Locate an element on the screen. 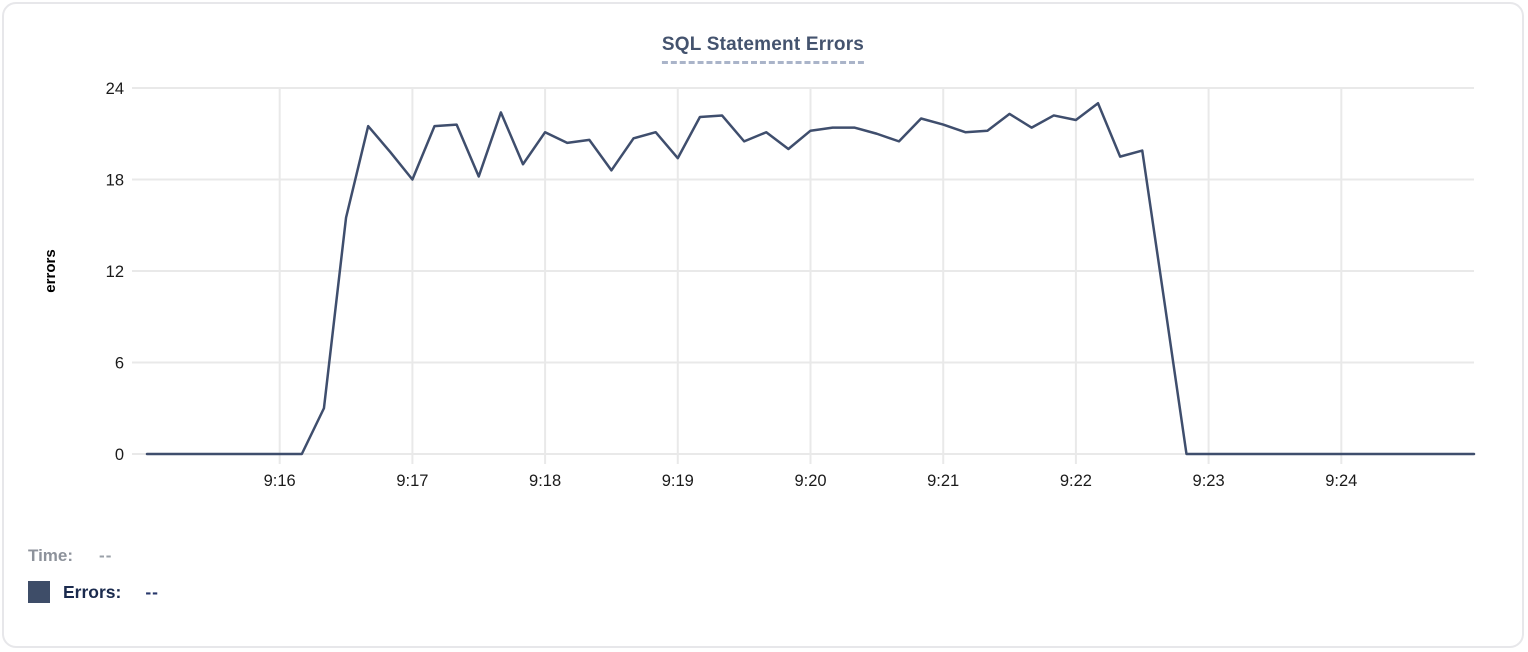 The height and width of the screenshot is (652, 1528). time-readout-label: Time: is located at coordinates (51, 555).